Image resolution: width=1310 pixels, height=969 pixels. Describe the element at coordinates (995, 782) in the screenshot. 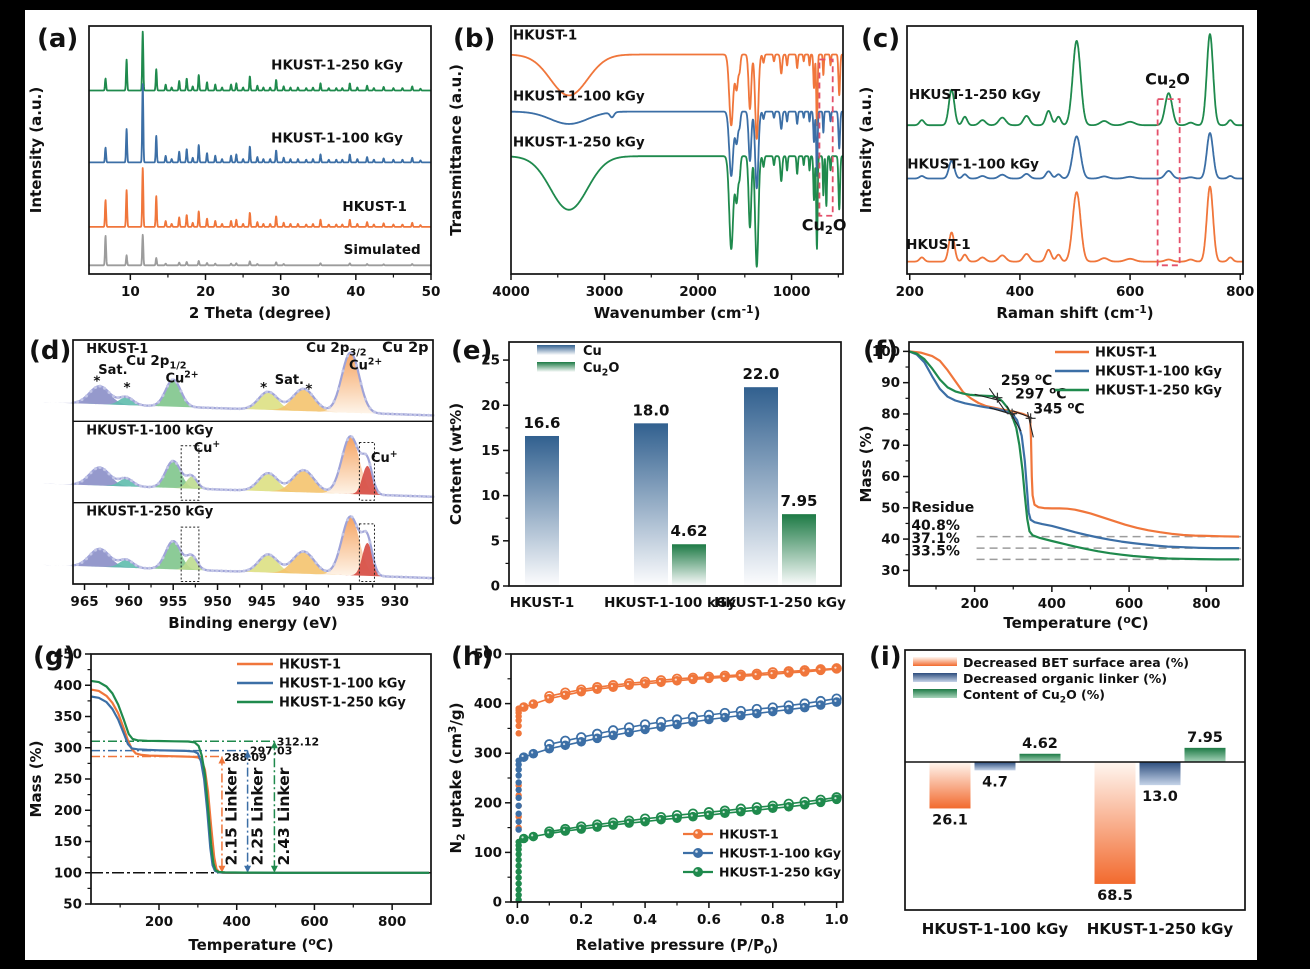

I see `svg-text: 4.7` at that location.